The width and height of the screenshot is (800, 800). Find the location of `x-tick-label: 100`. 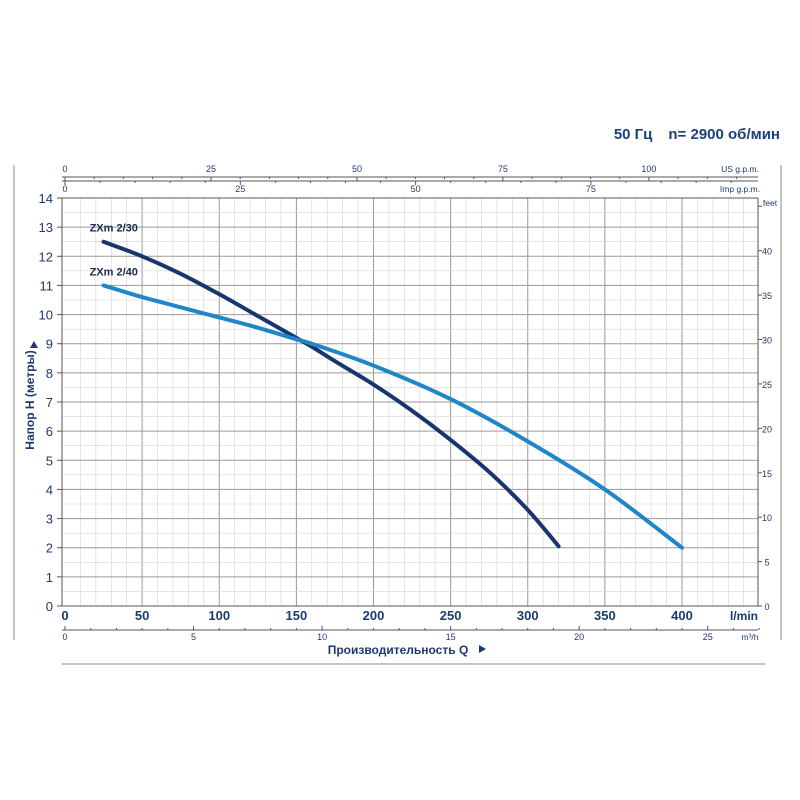

x-tick-label: 100 is located at coordinates (219, 615).